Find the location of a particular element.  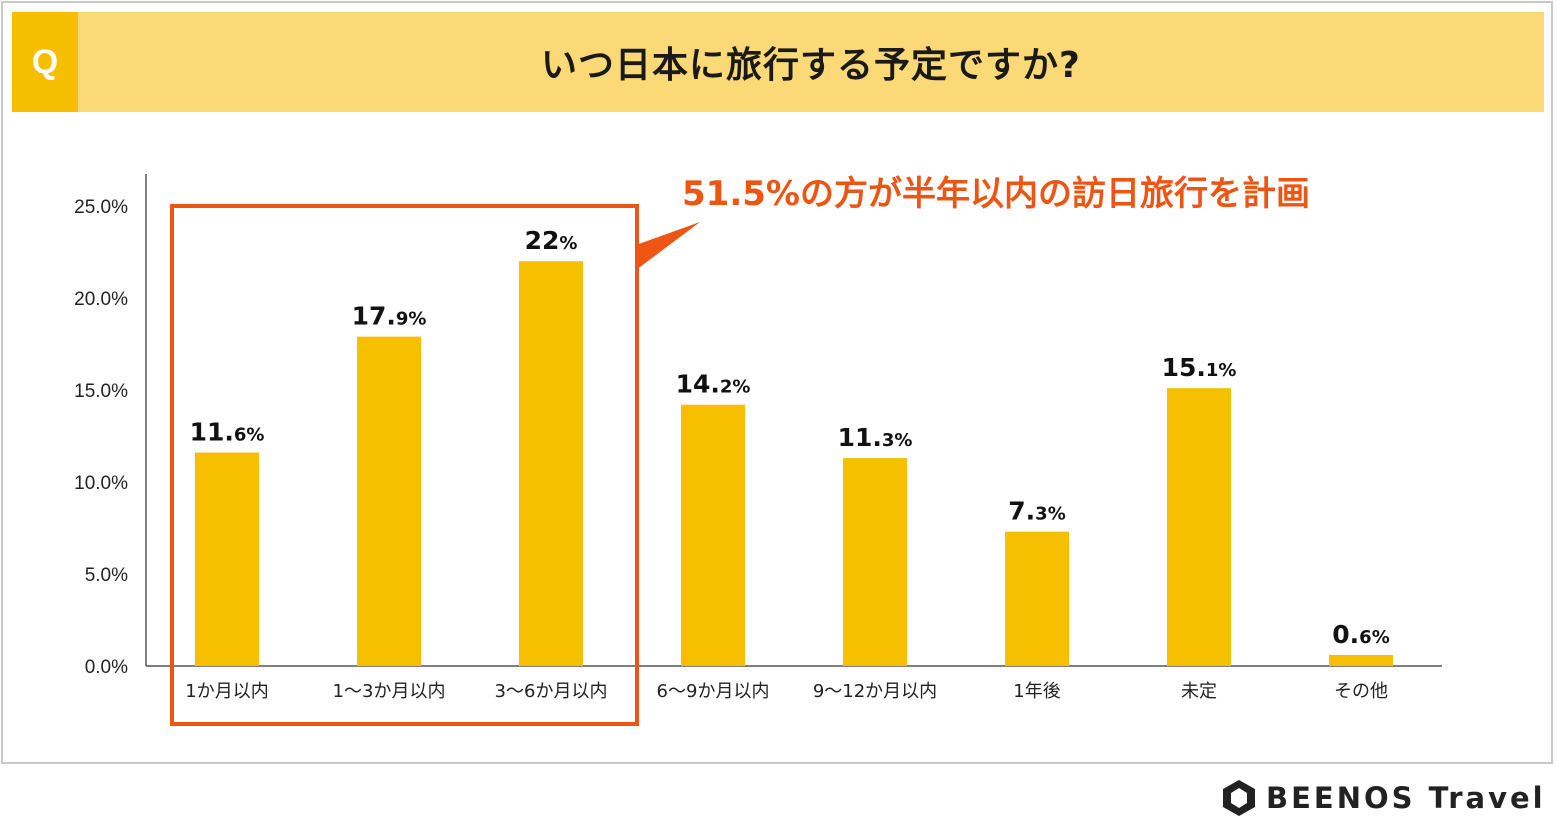

data-label: 11.6% is located at coordinates (227, 432).